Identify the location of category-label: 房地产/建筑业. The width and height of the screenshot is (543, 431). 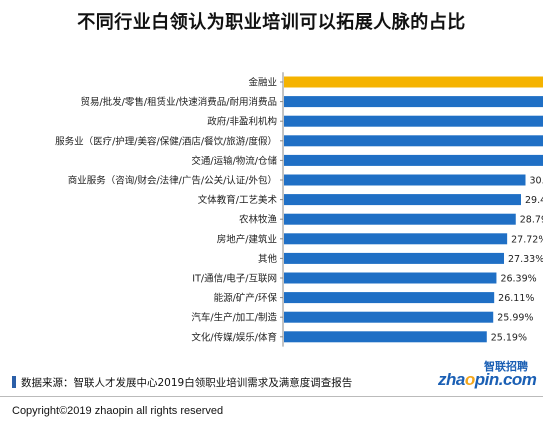
(247, 239).